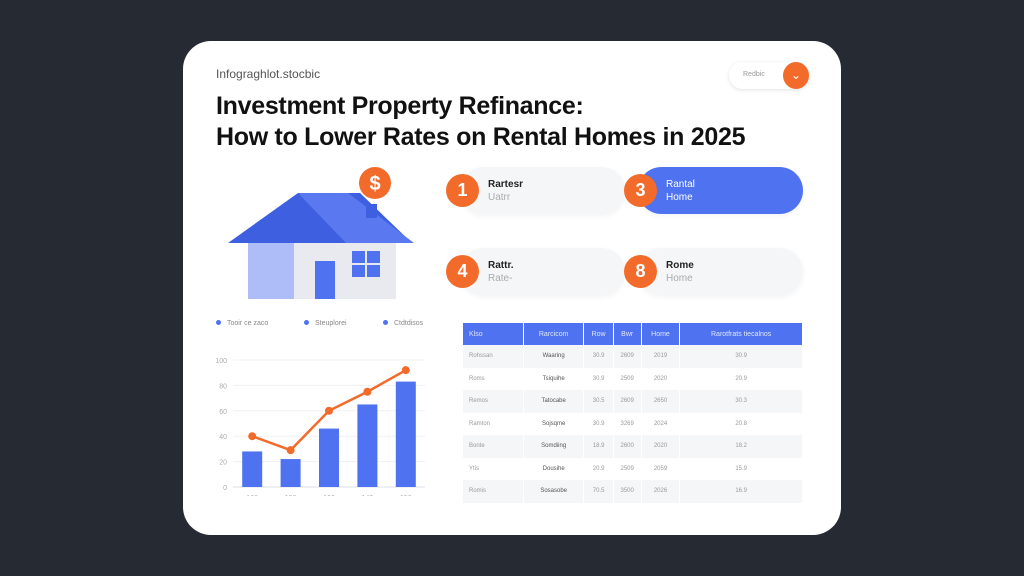 This screenshot has width=1024, height=576. I want to click on step-card: 1 Rartesr Uatrr, so click(535, 190).